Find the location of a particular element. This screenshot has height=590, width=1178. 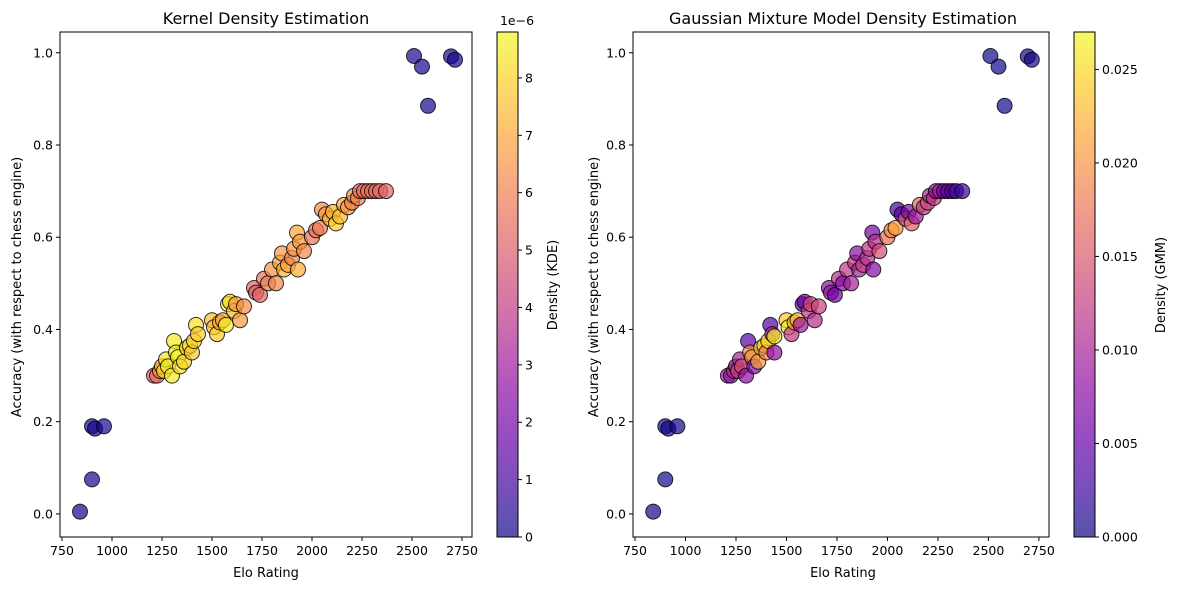

kde-colorbar-tick-label: 1 is located at coordinates (529, 479).